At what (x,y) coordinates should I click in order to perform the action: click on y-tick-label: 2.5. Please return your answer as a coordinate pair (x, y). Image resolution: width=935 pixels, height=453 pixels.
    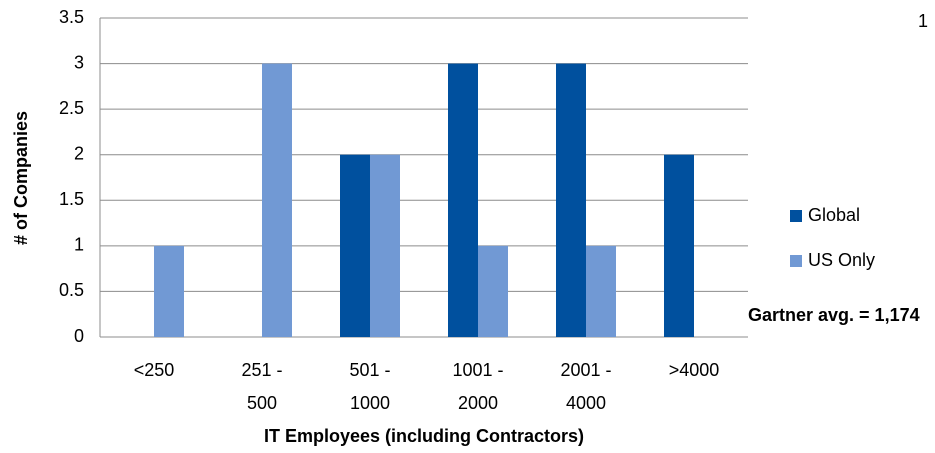
    Looking at the image, I should click on (71, 108).